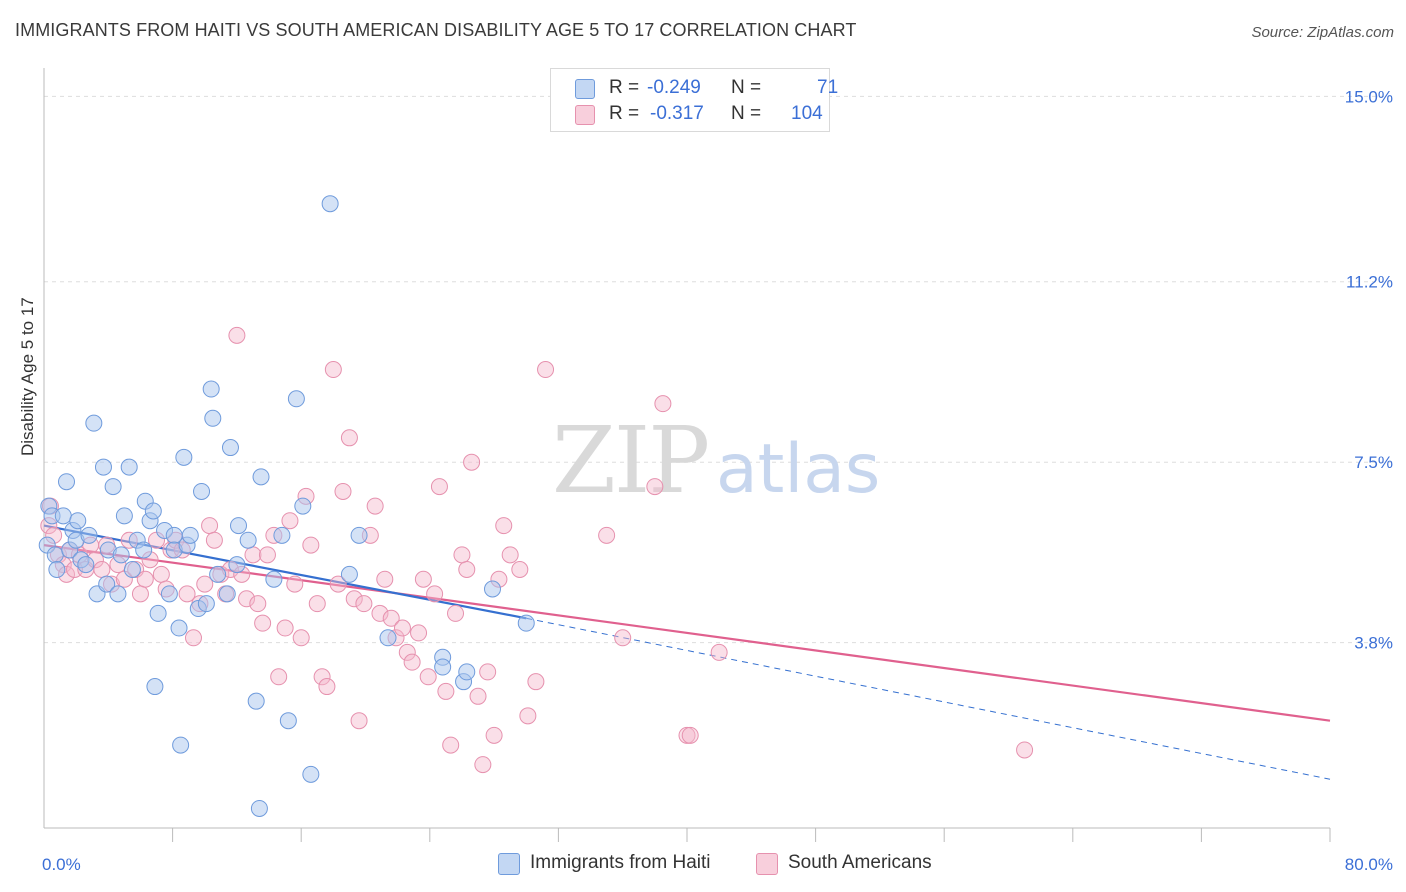  What do you see at coordinates (677, 113) in the screenshot?
I see `legend-r-value: -0.317` at bounding box center [677, 113].